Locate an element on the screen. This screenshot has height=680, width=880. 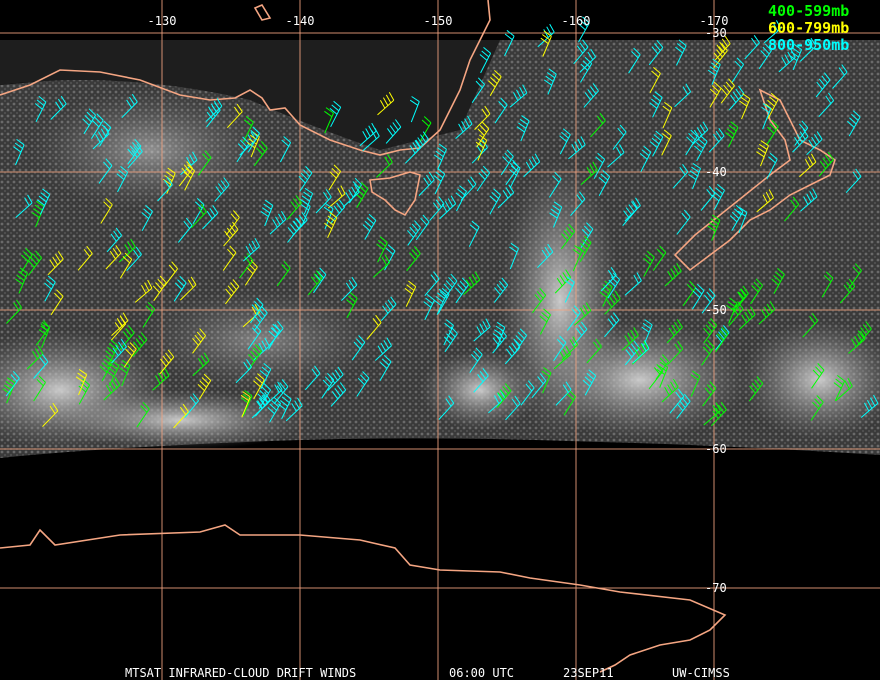
longitude-label: -150 is located at coordinates (438, 21).